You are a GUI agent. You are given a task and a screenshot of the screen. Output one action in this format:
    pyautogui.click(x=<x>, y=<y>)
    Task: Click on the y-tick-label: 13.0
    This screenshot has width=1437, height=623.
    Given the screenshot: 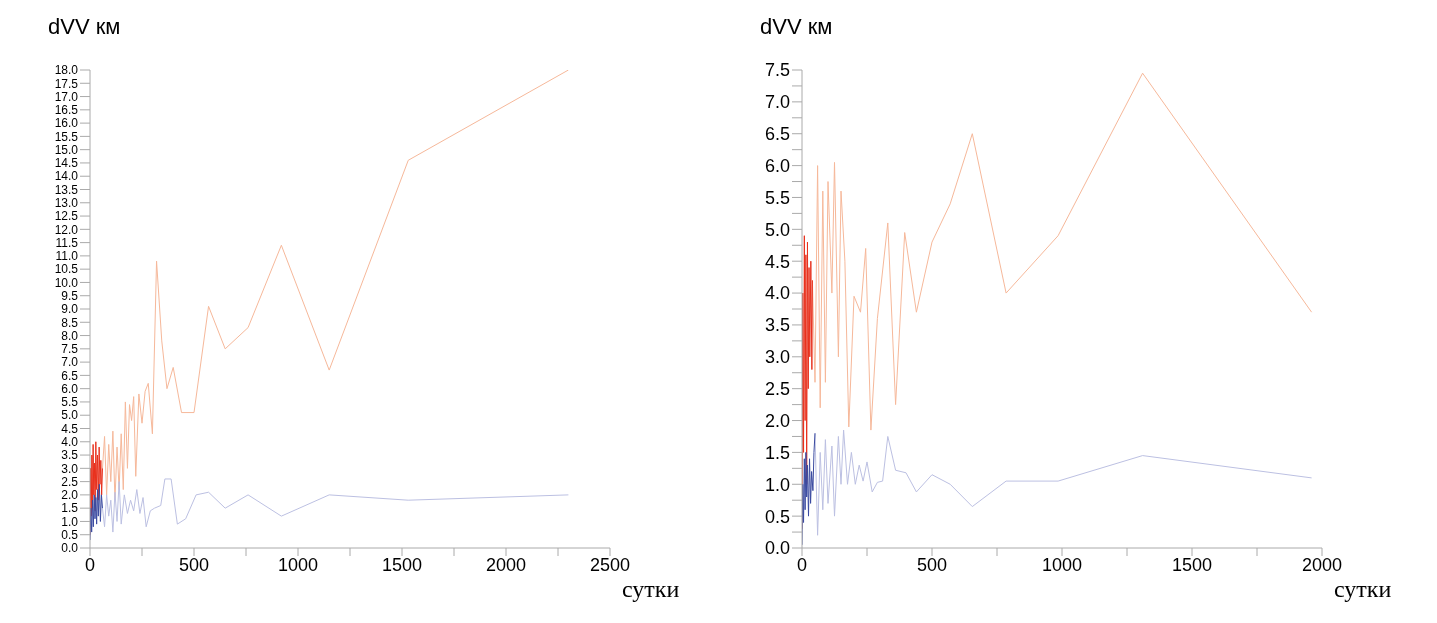 What is the action you would take?
    pyautogui.click(x=66, y=203)
    